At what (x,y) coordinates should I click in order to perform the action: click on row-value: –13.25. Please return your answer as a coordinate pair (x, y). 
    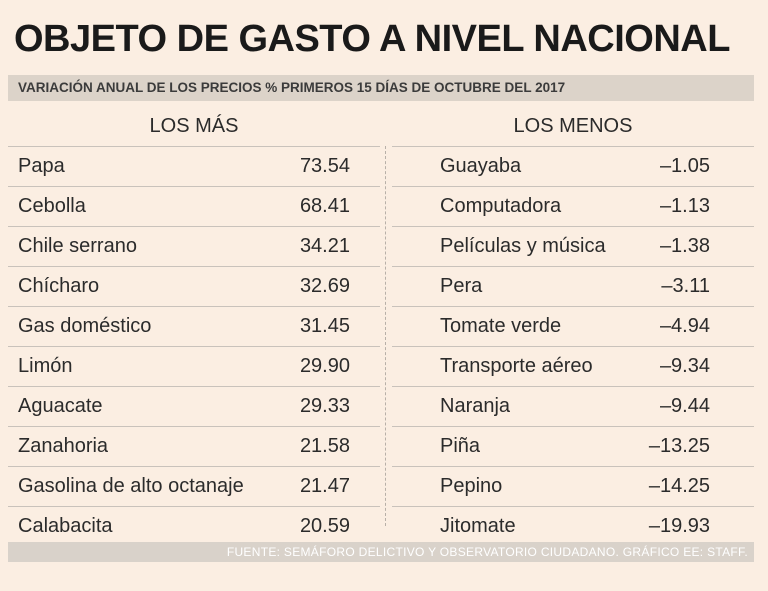
    Looking at the image, I should click on (679, 446).